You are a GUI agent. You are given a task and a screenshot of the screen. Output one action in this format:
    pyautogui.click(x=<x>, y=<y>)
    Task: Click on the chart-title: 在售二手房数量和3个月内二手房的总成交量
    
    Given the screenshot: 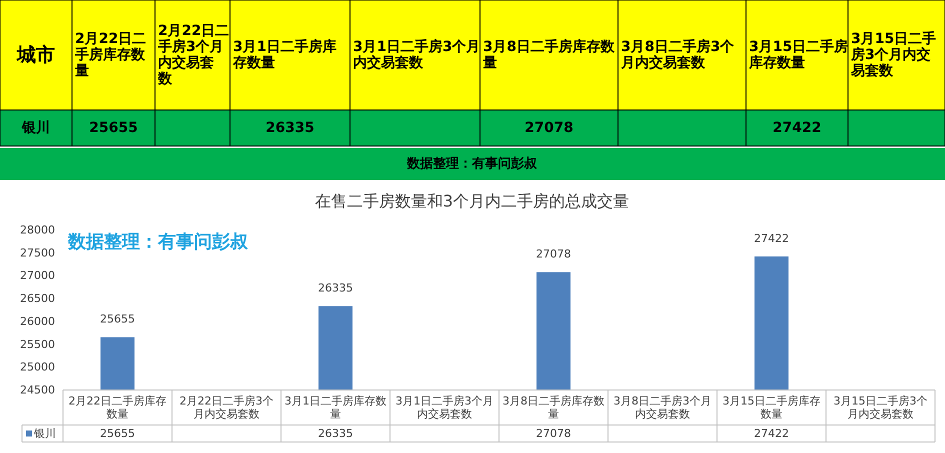 What is the action you would take?
    pyautogui.click(x=472, y=201)
    